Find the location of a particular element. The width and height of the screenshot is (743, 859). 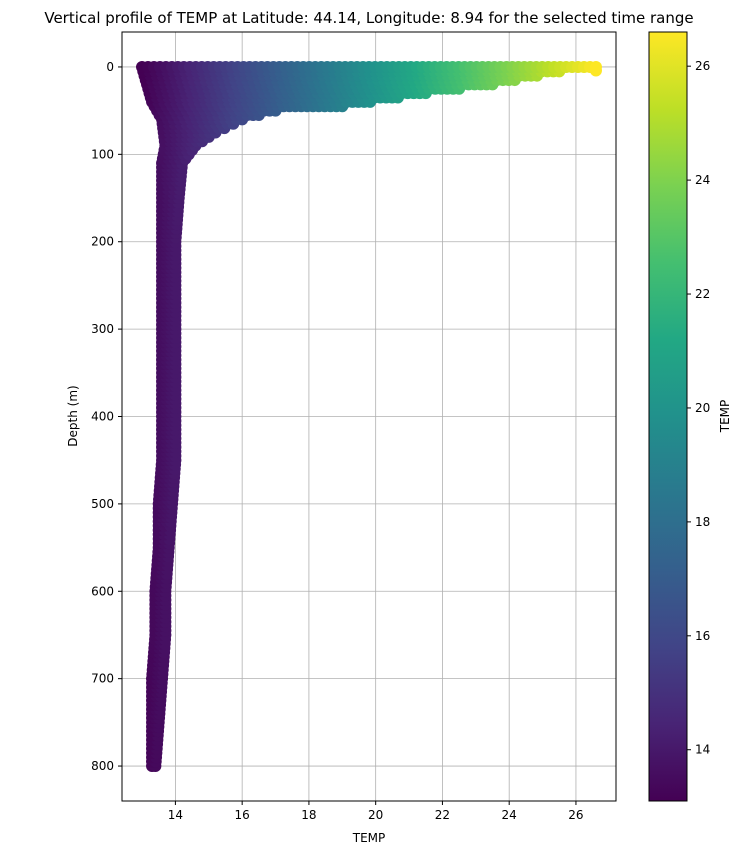

y-tick-label: 600 is located at coordinates (102, 591).